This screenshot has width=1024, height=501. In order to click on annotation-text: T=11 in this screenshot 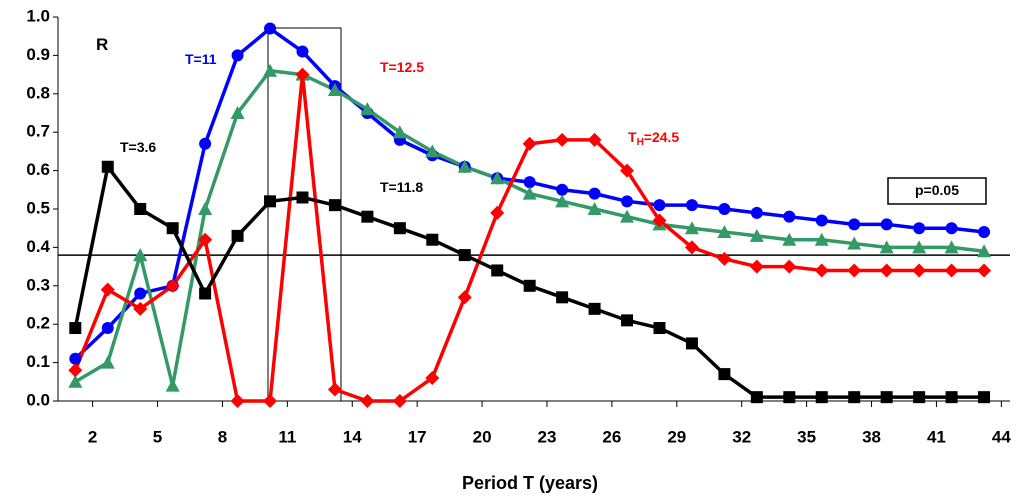, I will do `click(201, 59)`.